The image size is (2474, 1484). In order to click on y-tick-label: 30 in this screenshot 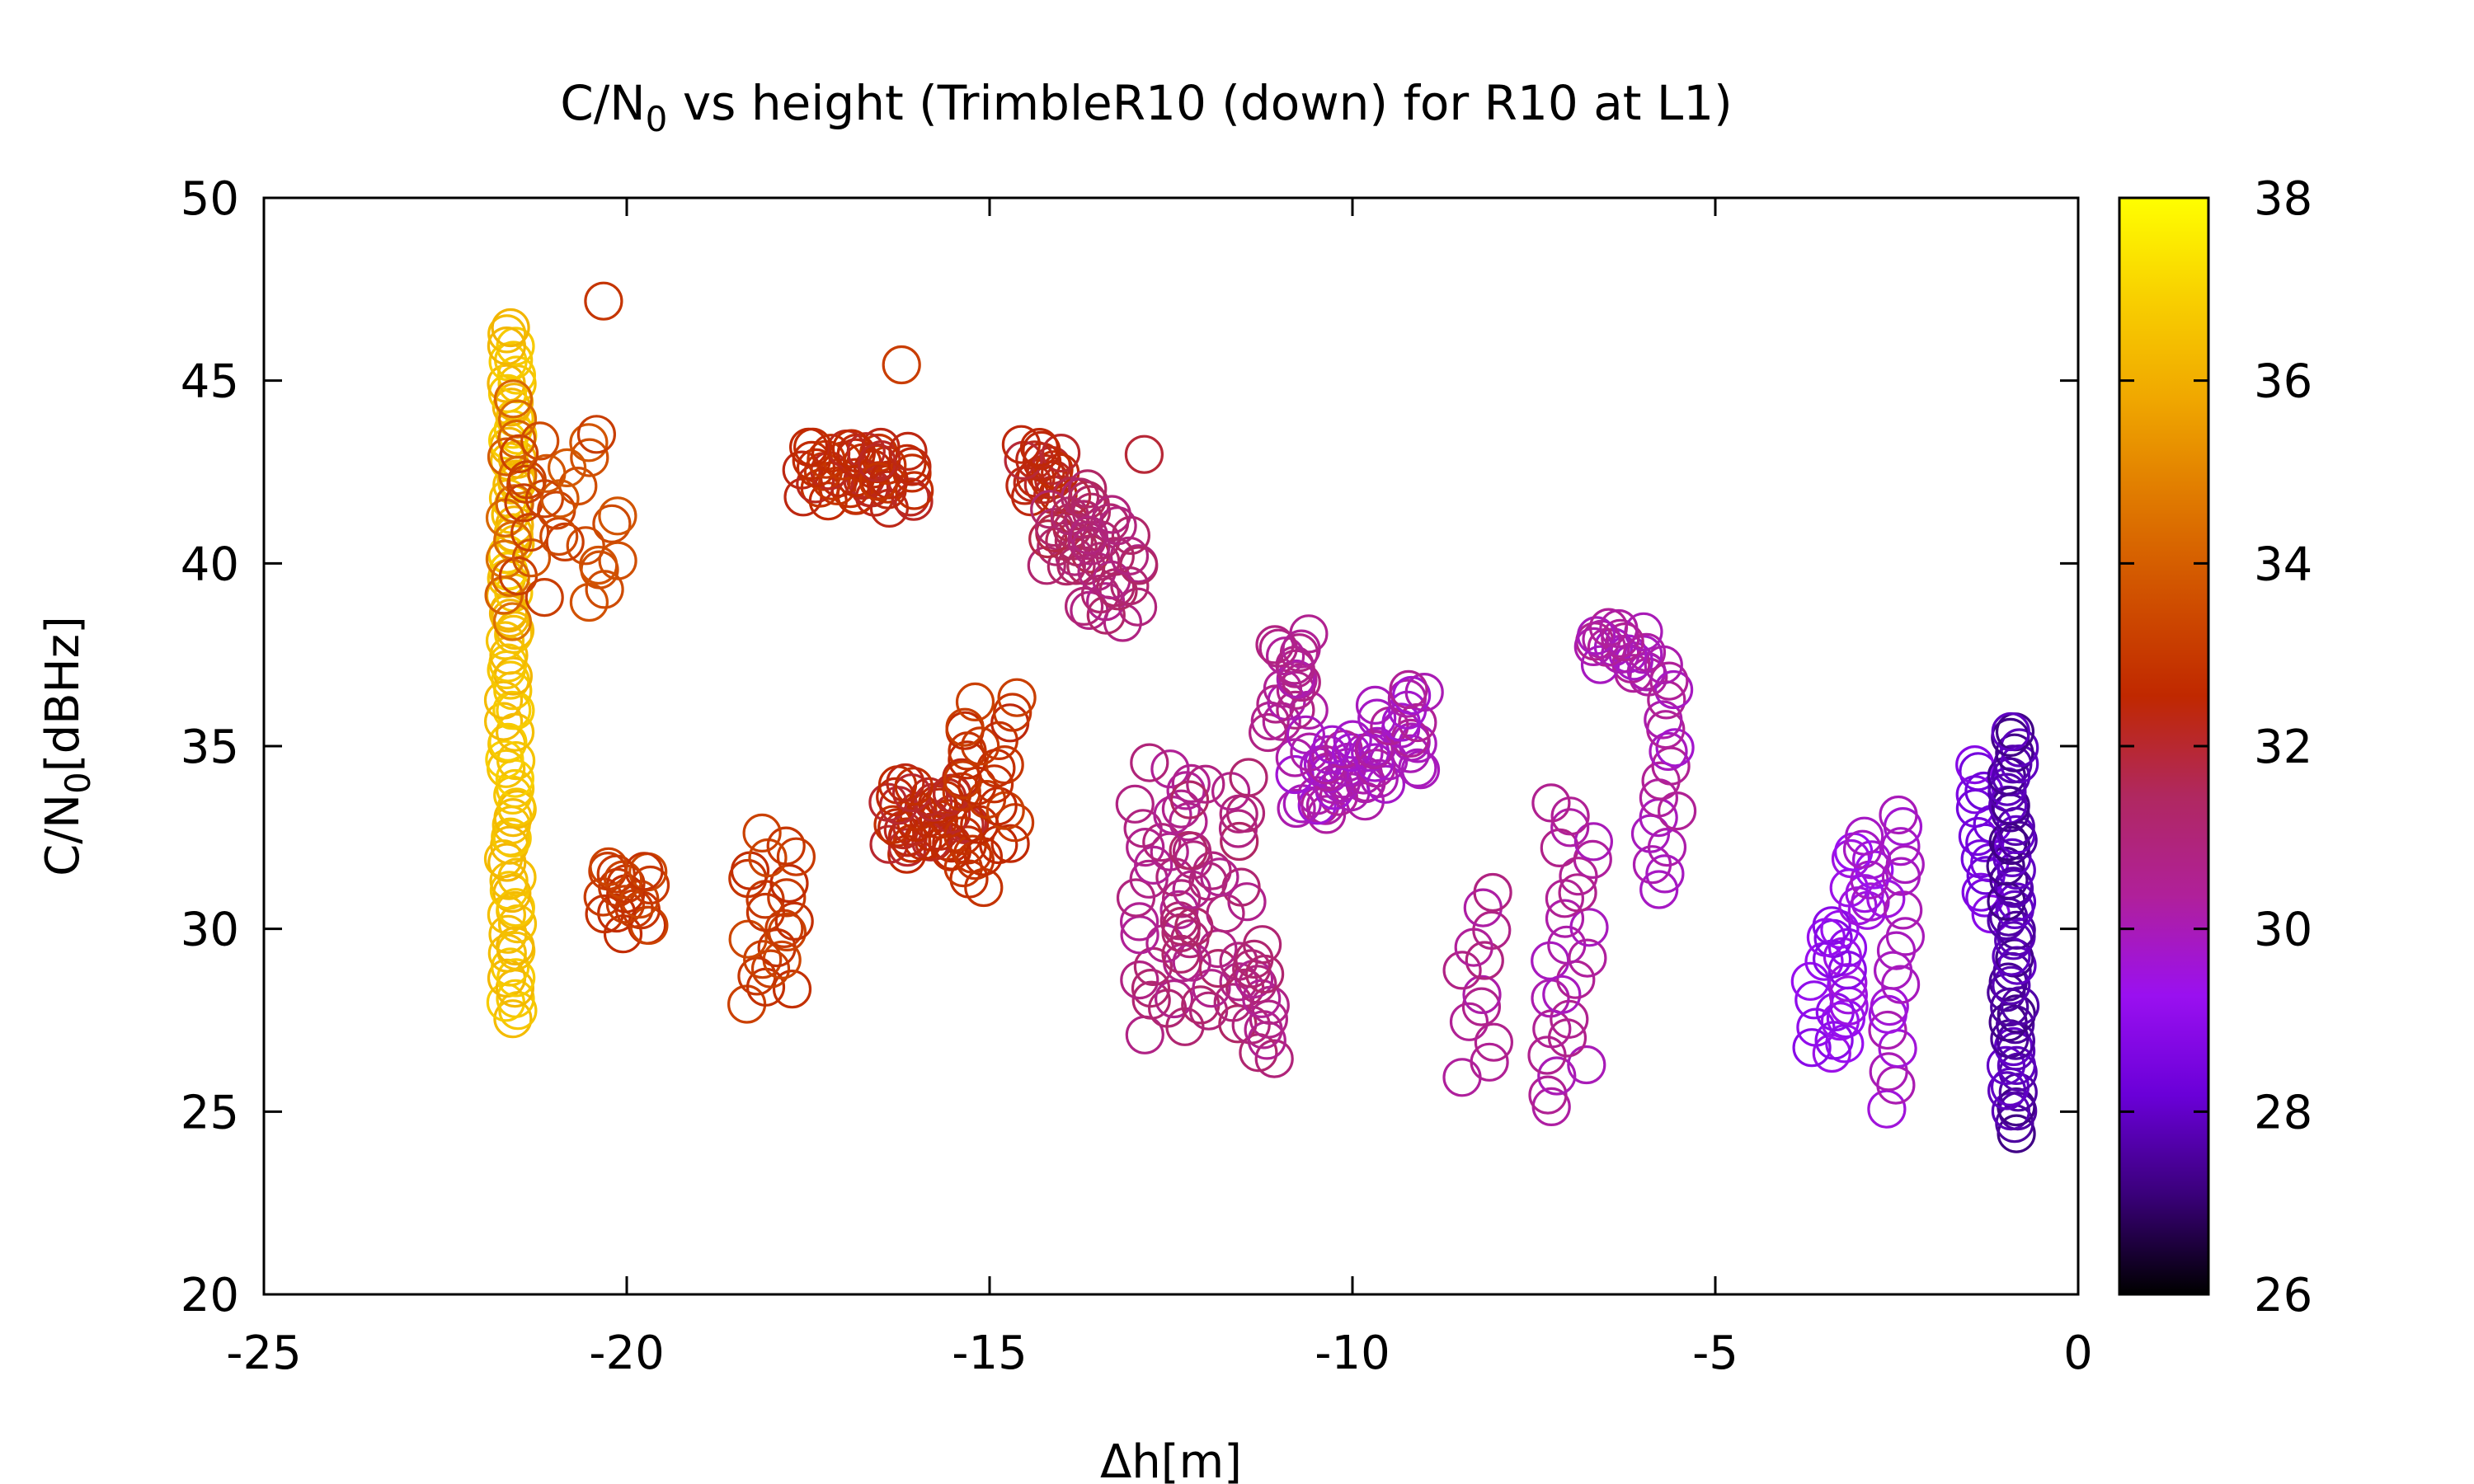, I will do `click(210, 930)`.